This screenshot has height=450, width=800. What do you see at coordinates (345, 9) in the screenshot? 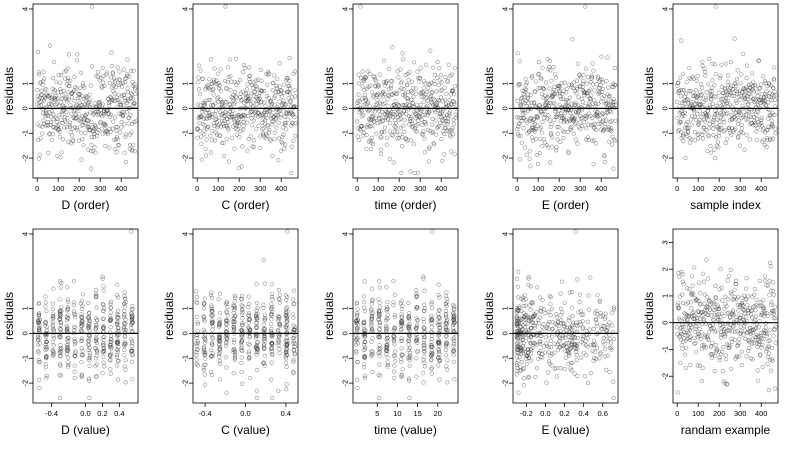
I see `y-tick-label: 4` at bounding box center [345, 9].